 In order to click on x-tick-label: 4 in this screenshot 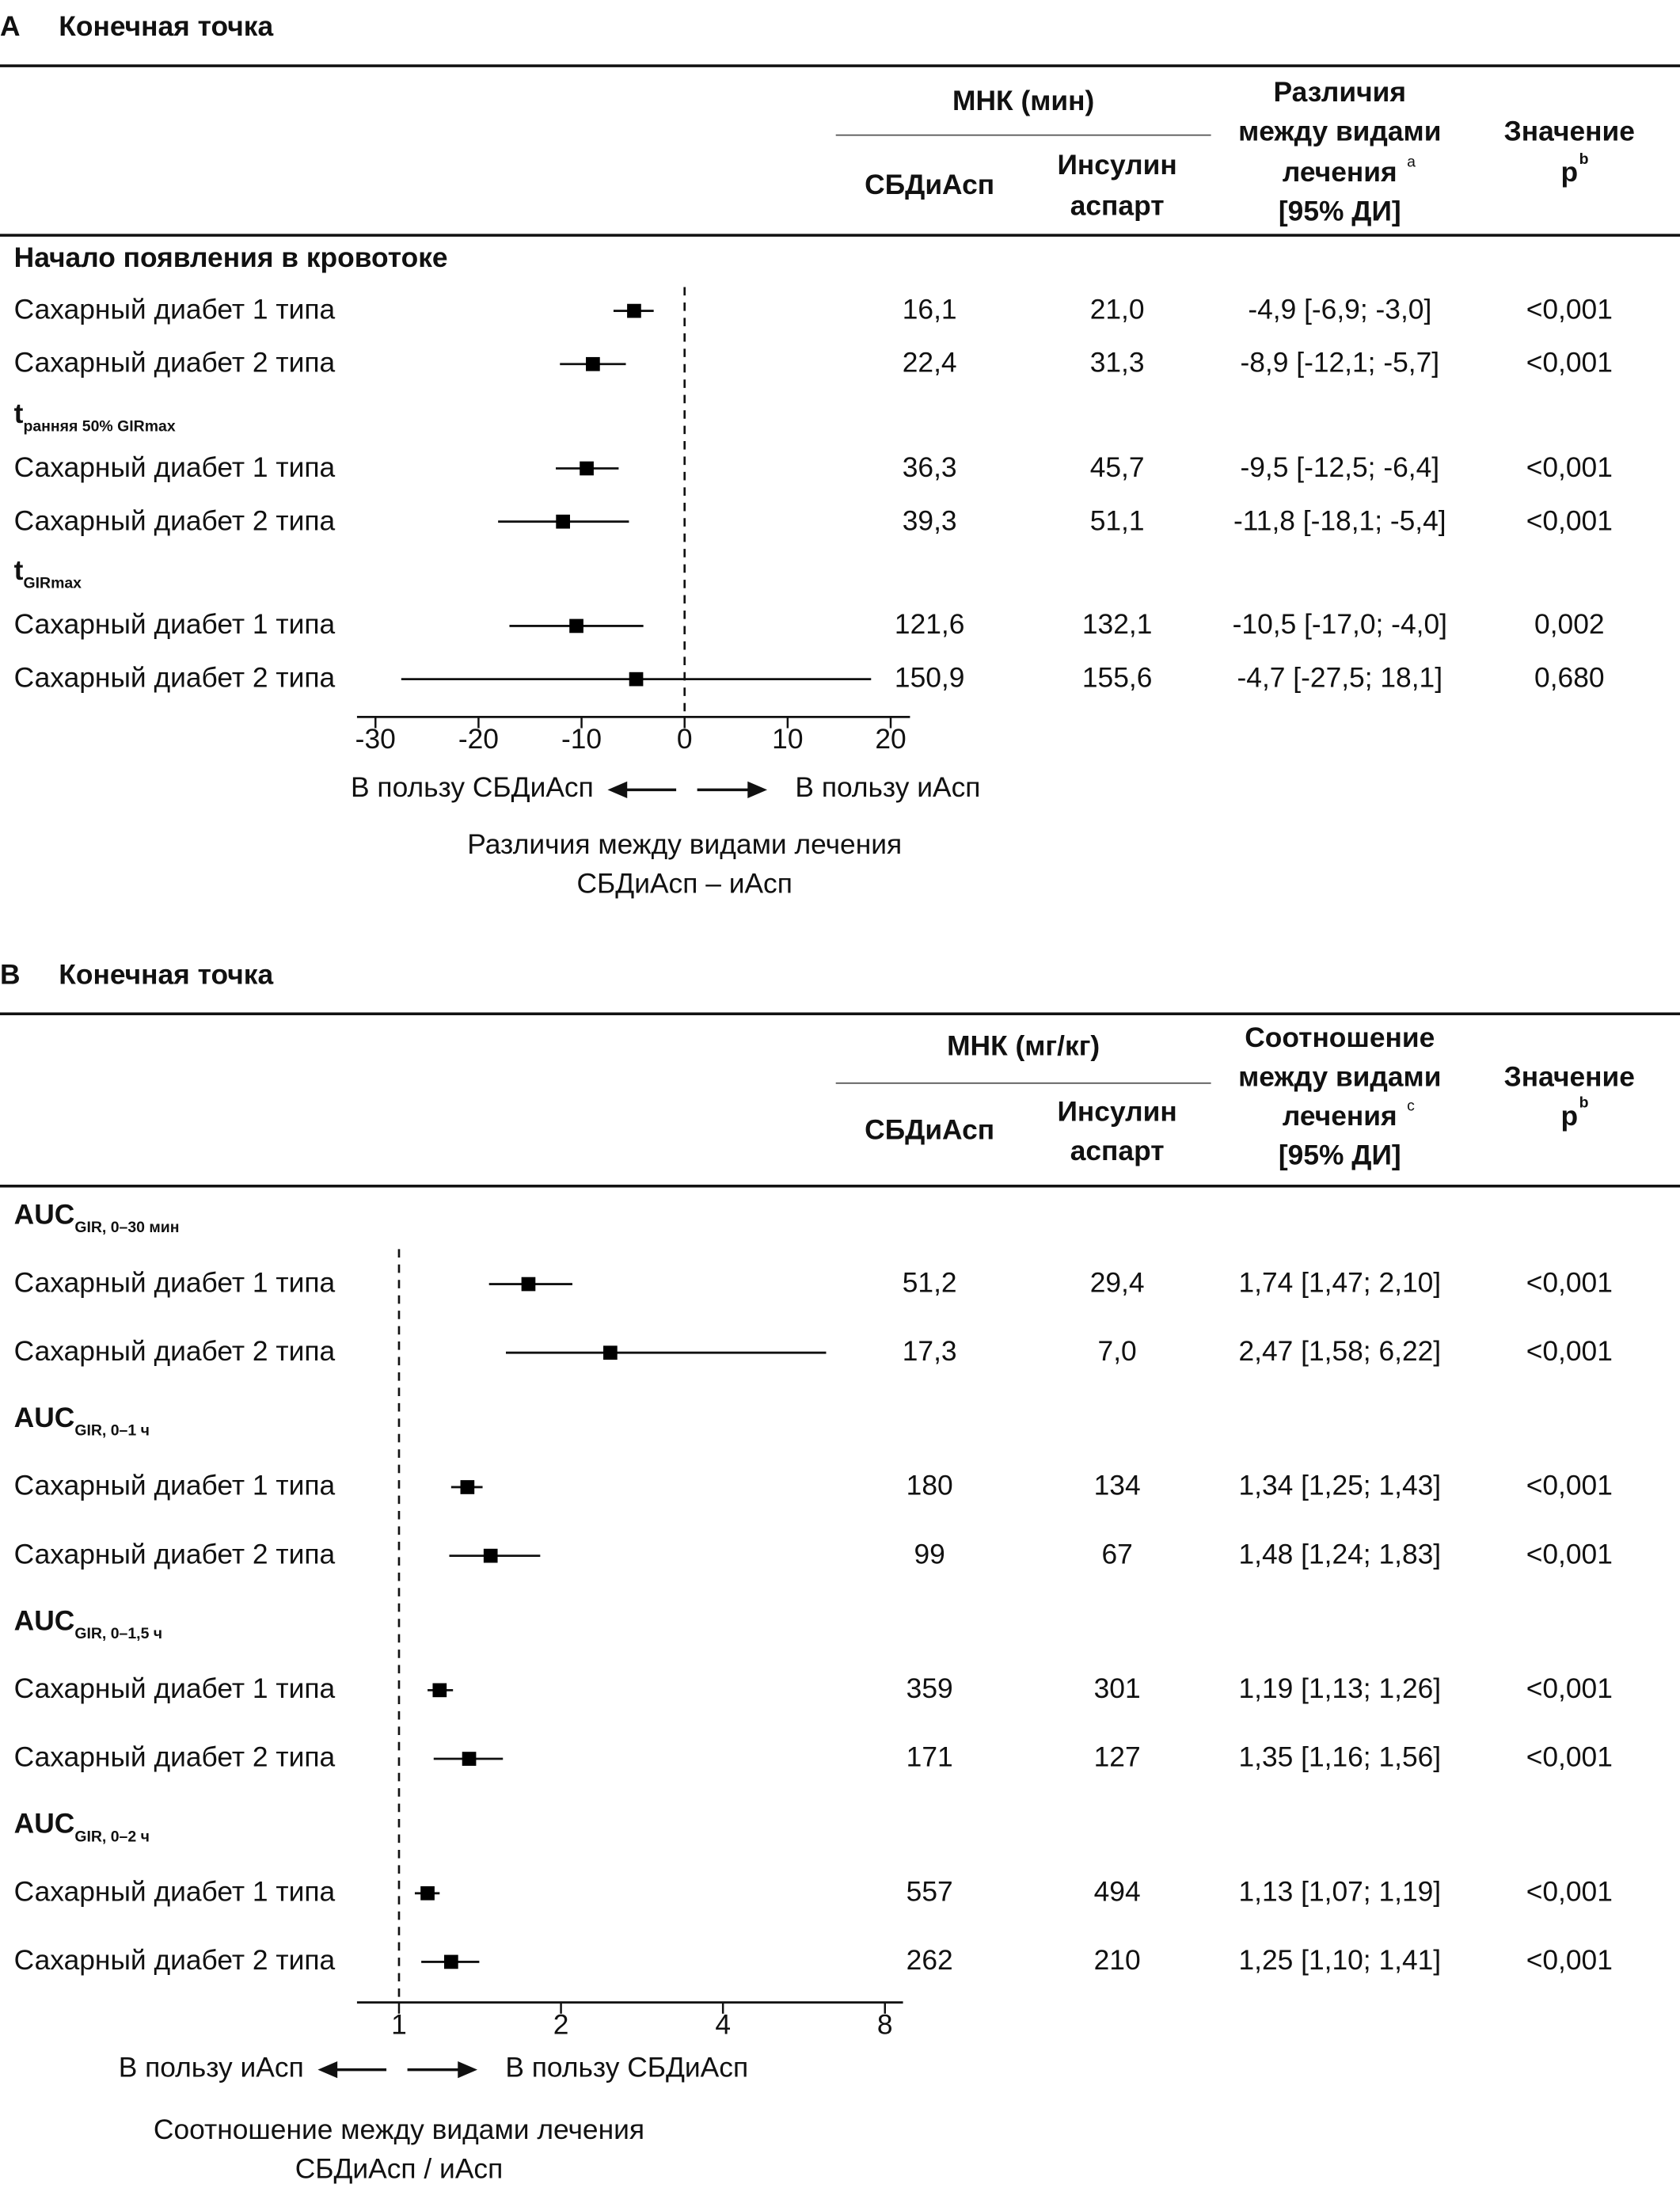, I will do `click(723, 2026)`.